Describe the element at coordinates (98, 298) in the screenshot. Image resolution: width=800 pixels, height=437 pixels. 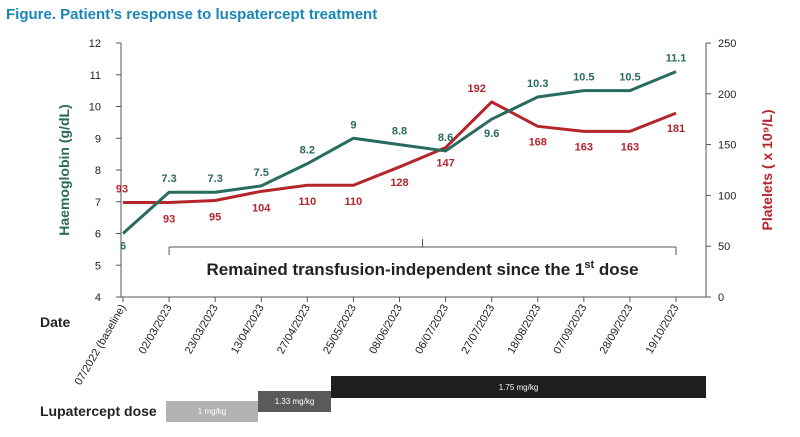
I see `y-left-tick-label: 4` at that location.